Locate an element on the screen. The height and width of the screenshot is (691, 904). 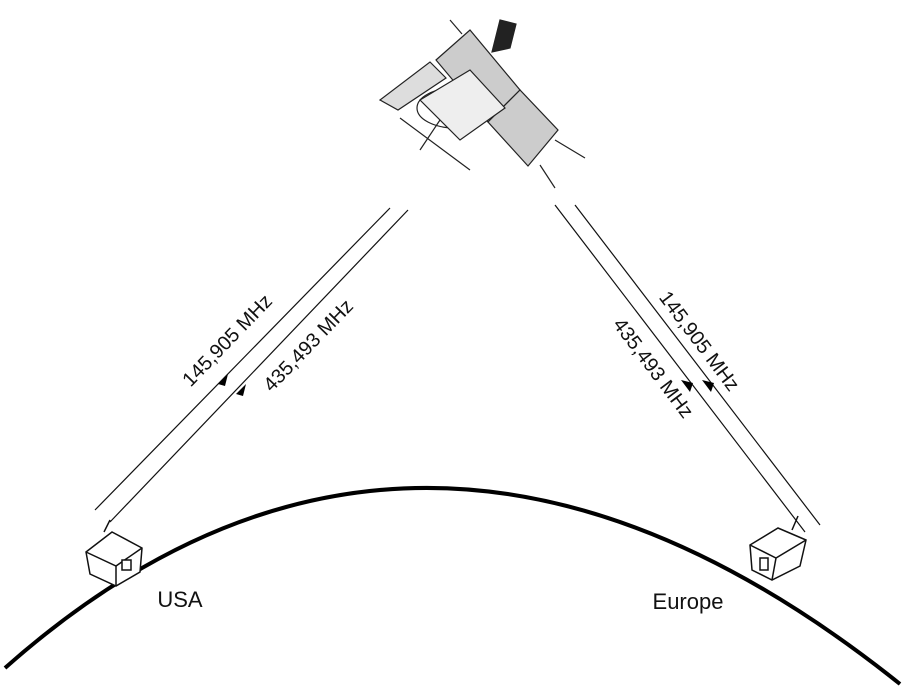
house-europe is located at coordinates (778, 548).